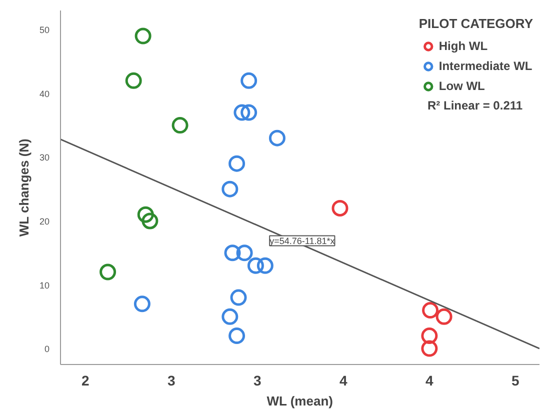 The width and height of the screenshot is (551, 419). Describe the element at coordinates (44, 221) in the screenshot. I see `y-tick-label: 20` at that location.